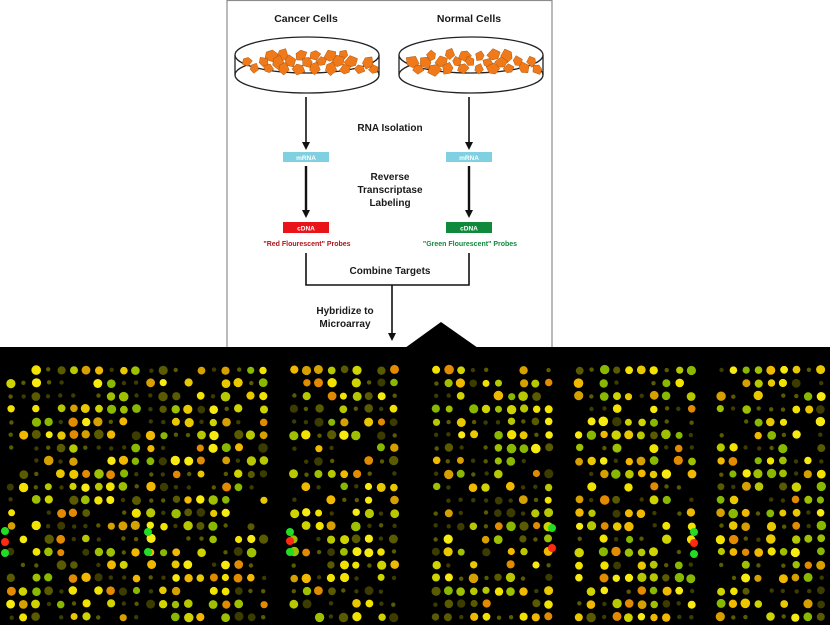  What do you see at coordinates (469, 158) in the screenshot?
I see `mrna-label-right: mRNA` at bounding box center [469, 158].